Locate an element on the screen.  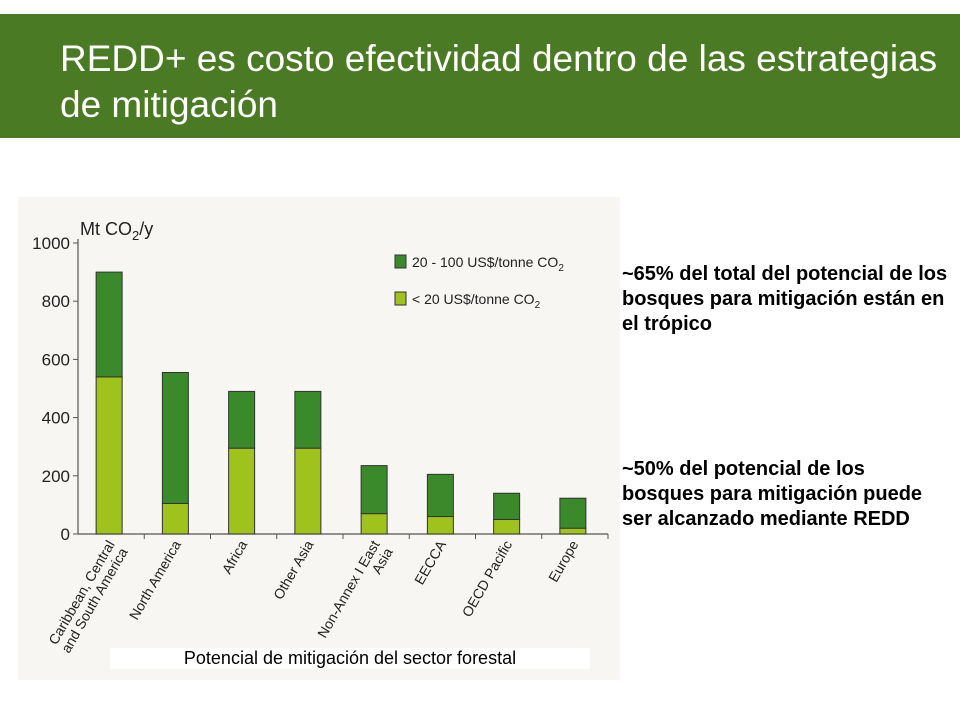
x-tick-label-6: OECD Pacific is located at coordinates (487, 579).